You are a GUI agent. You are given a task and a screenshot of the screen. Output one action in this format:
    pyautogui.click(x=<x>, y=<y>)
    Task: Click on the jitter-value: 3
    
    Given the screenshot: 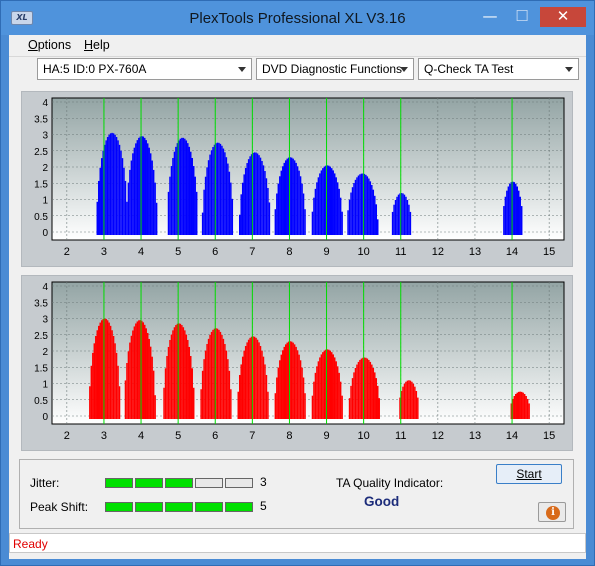 What is the action you would take?
    pyautogui.click(x=263, y=482)
    